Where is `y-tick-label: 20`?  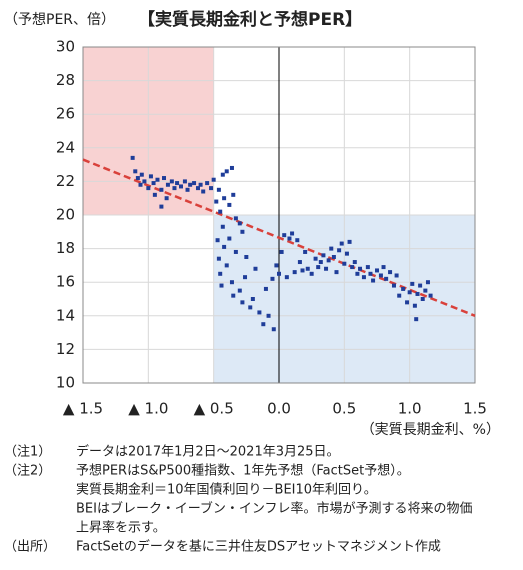 y-tick-label: 20 is located at coordinates (65, 215).